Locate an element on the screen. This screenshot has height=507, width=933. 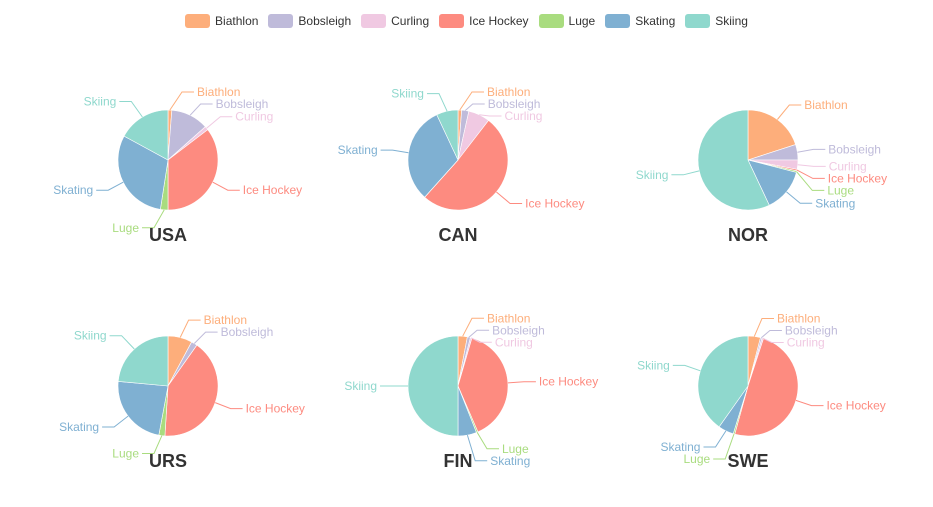
slice-label-can-skating: Skating is located at coordinates (358, 150).